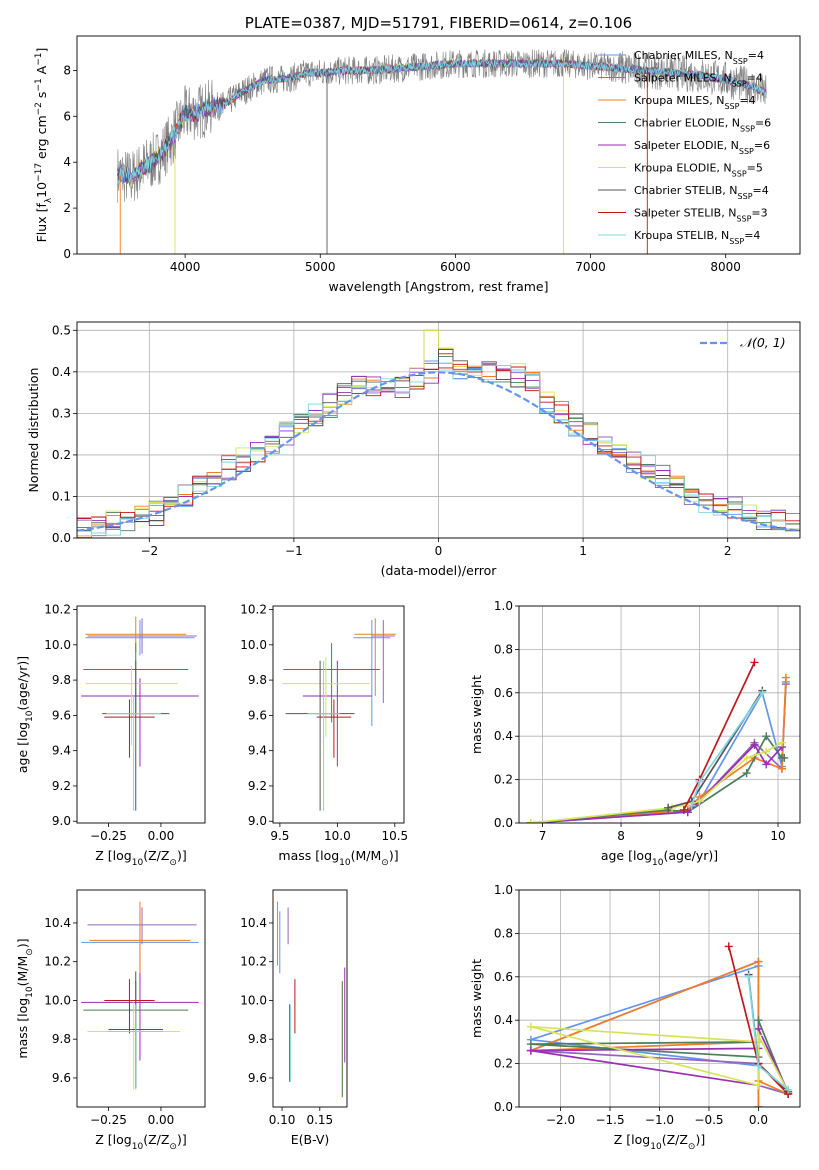 The height and width of the screenshot is (1170, 819). I want to click on x-tick-label: 8, so click(621, 836).